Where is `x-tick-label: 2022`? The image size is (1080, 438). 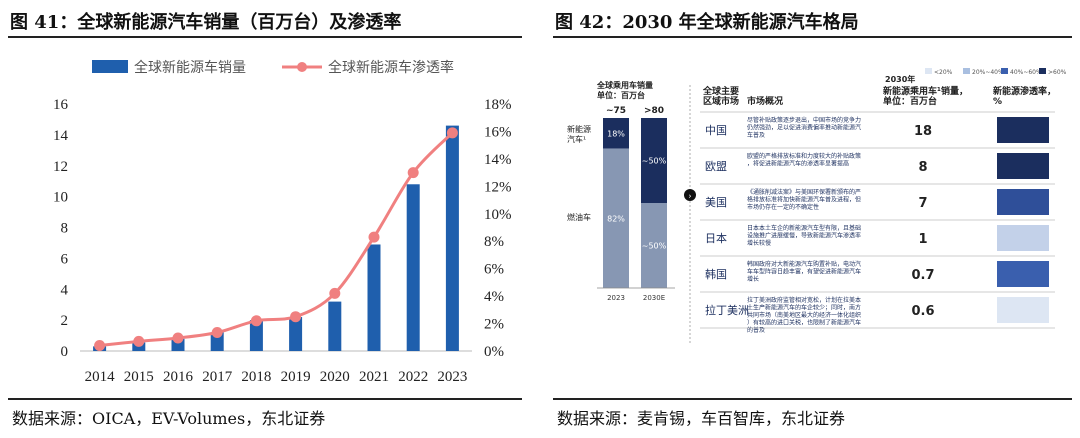
x-tick-label: 2022 is located at coordinates (413, 377).